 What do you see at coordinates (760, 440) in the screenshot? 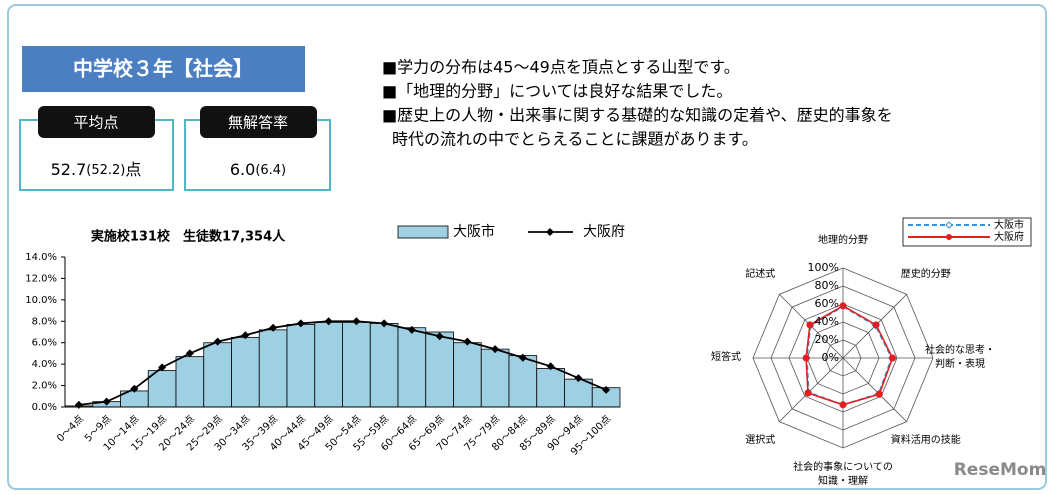
I see `radar-label: 選択式` at bounding box center [760, 440].